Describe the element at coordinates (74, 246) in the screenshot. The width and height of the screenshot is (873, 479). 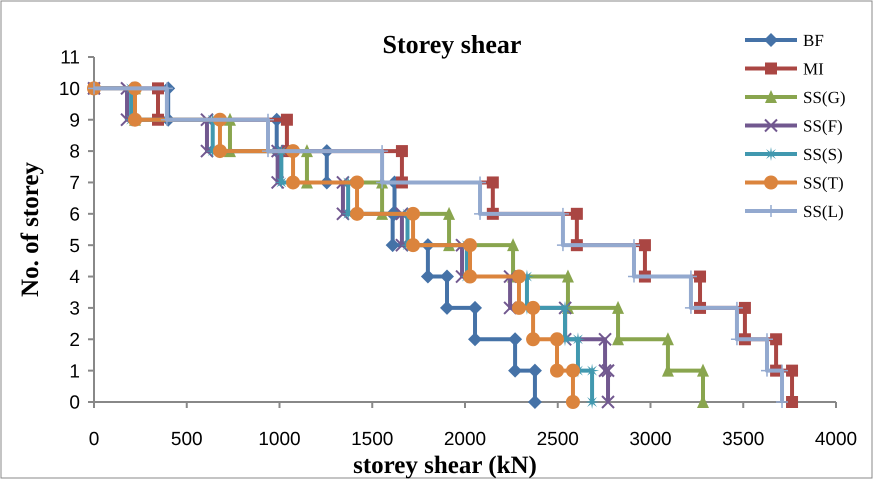
I see `y-tick-label: 5` at that location.